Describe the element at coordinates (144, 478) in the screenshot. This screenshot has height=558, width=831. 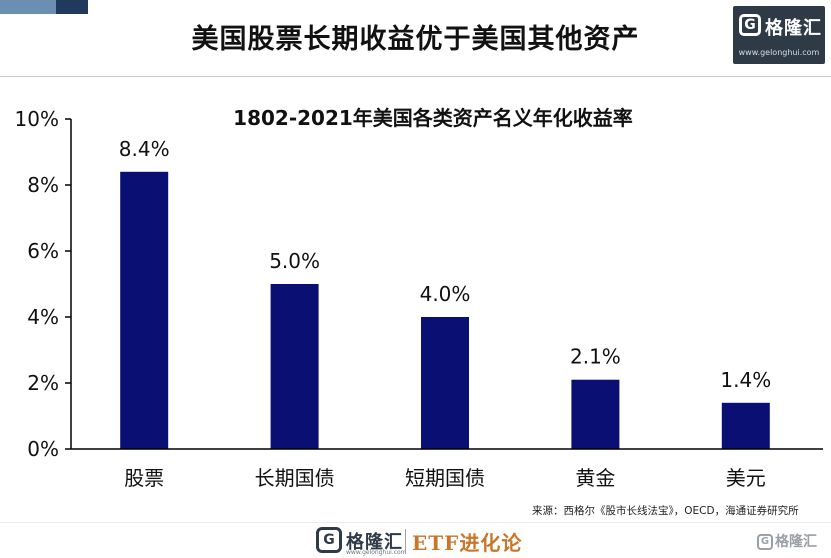
I see `x-category-label: 股票` at that location.